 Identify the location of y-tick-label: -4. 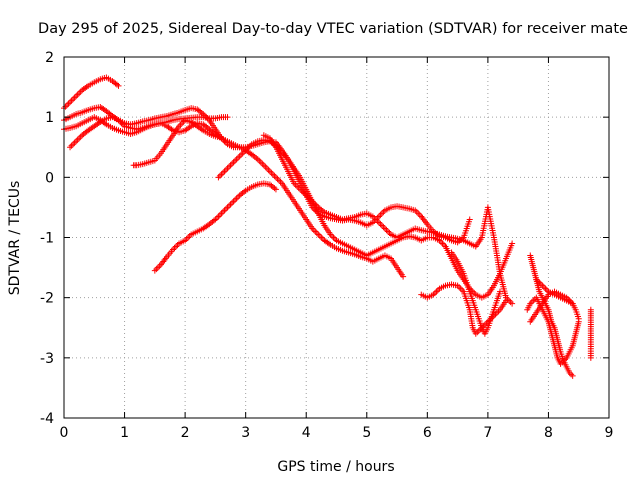
(47, 419).